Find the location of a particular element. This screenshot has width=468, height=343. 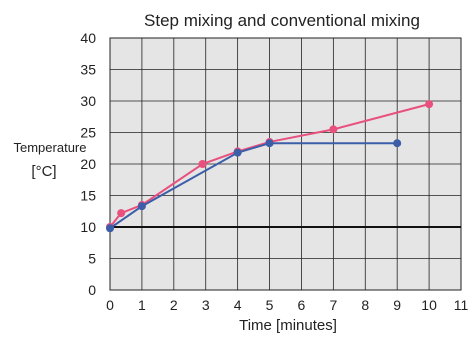

y-tick-label: 25 is located at coordinates (88, 133).